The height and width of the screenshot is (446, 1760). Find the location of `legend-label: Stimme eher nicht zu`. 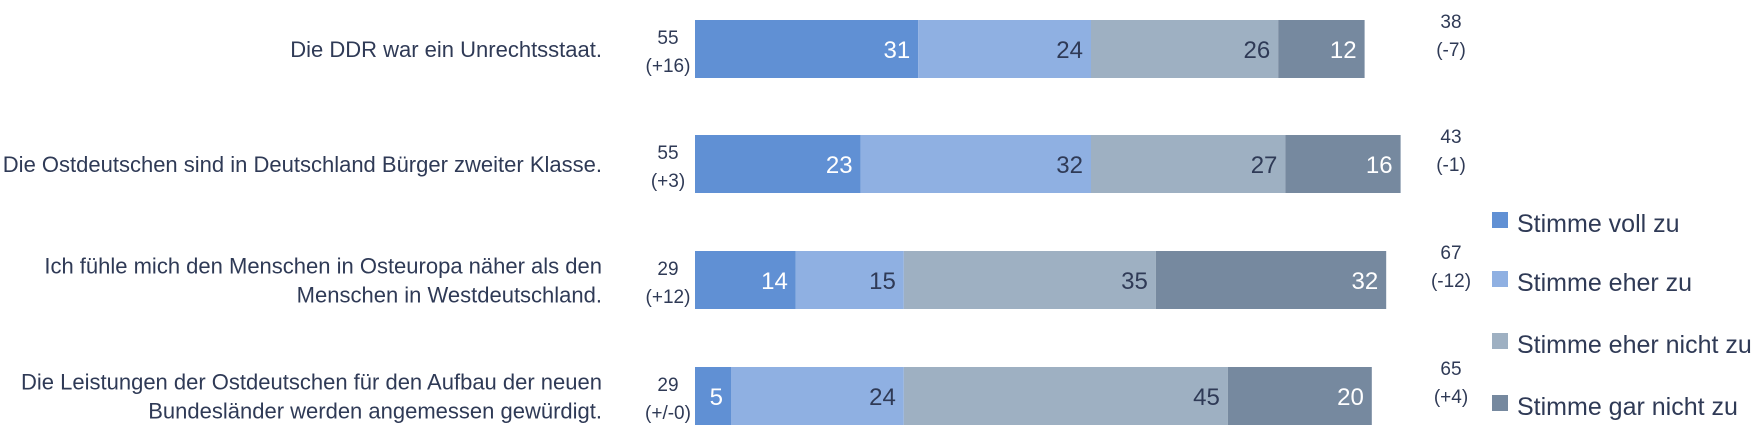

legend-label: Stimme eher nicht zu is located at coordinates (1634, 345).